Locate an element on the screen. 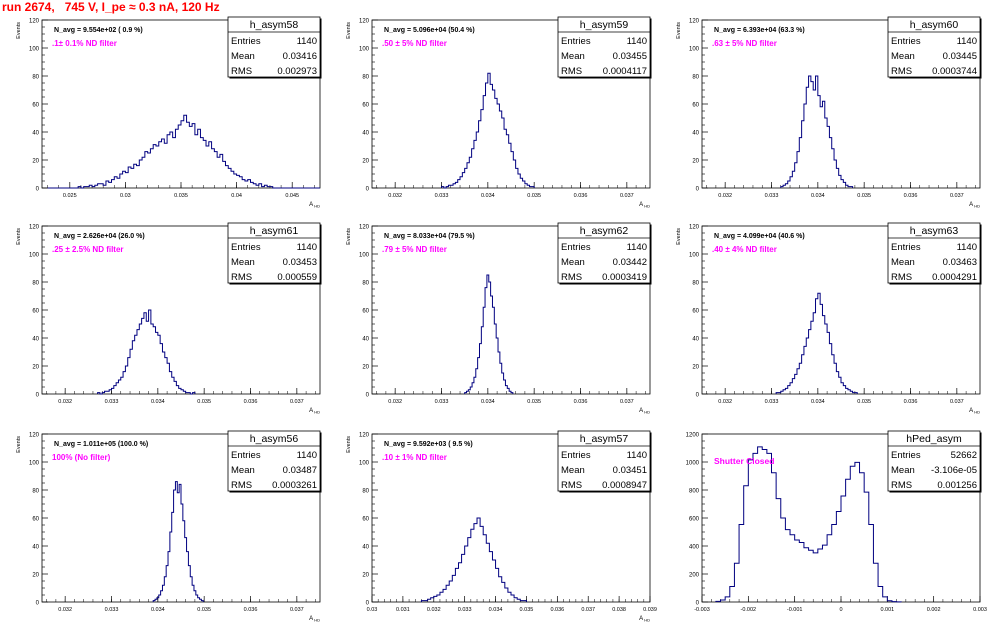 Image resolution: width=996 pixels, height=622 pixels. x-tick-label: 0.031 is located at coordinates (403, 610).